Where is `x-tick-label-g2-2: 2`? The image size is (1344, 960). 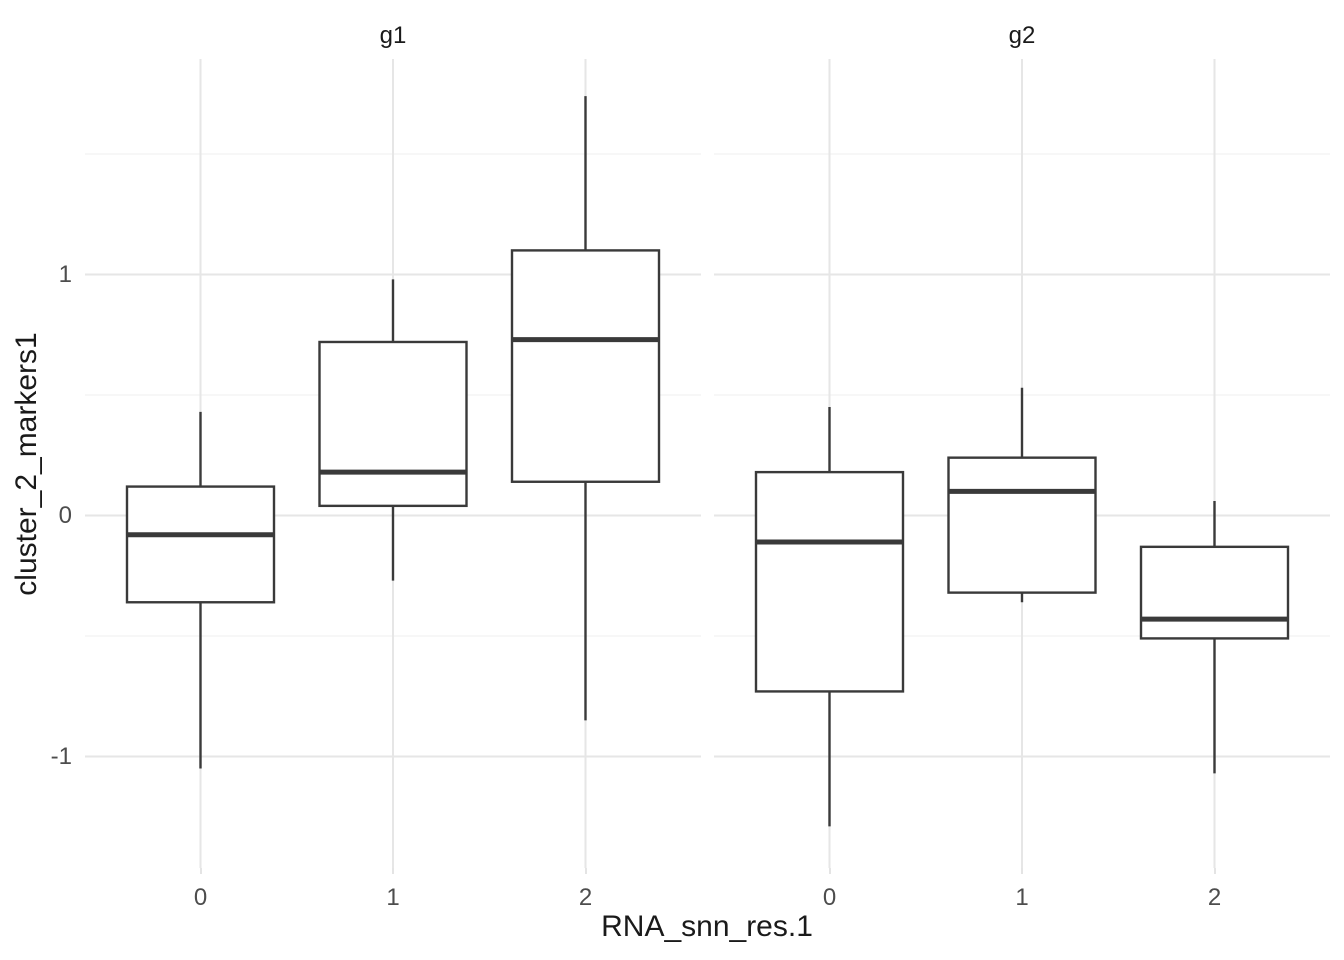
x-tick-label-g2-2: 2 is located at coordinates (1214, 897).